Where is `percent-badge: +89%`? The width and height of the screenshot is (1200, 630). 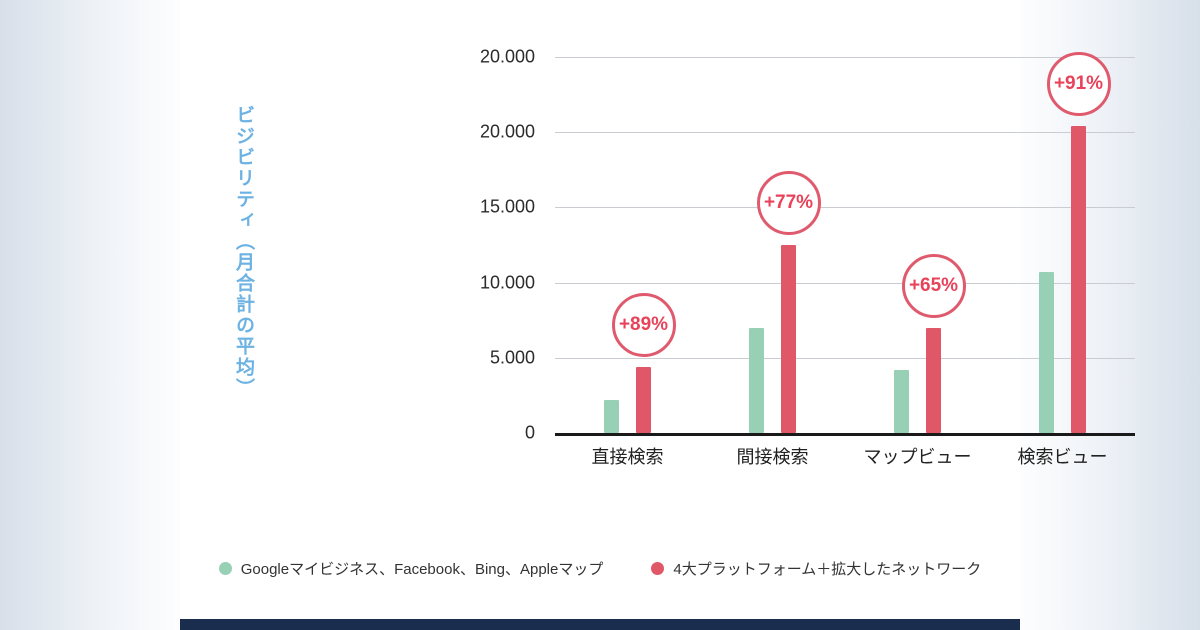 percent-badge: +89% is located at coordinates (643, 324).